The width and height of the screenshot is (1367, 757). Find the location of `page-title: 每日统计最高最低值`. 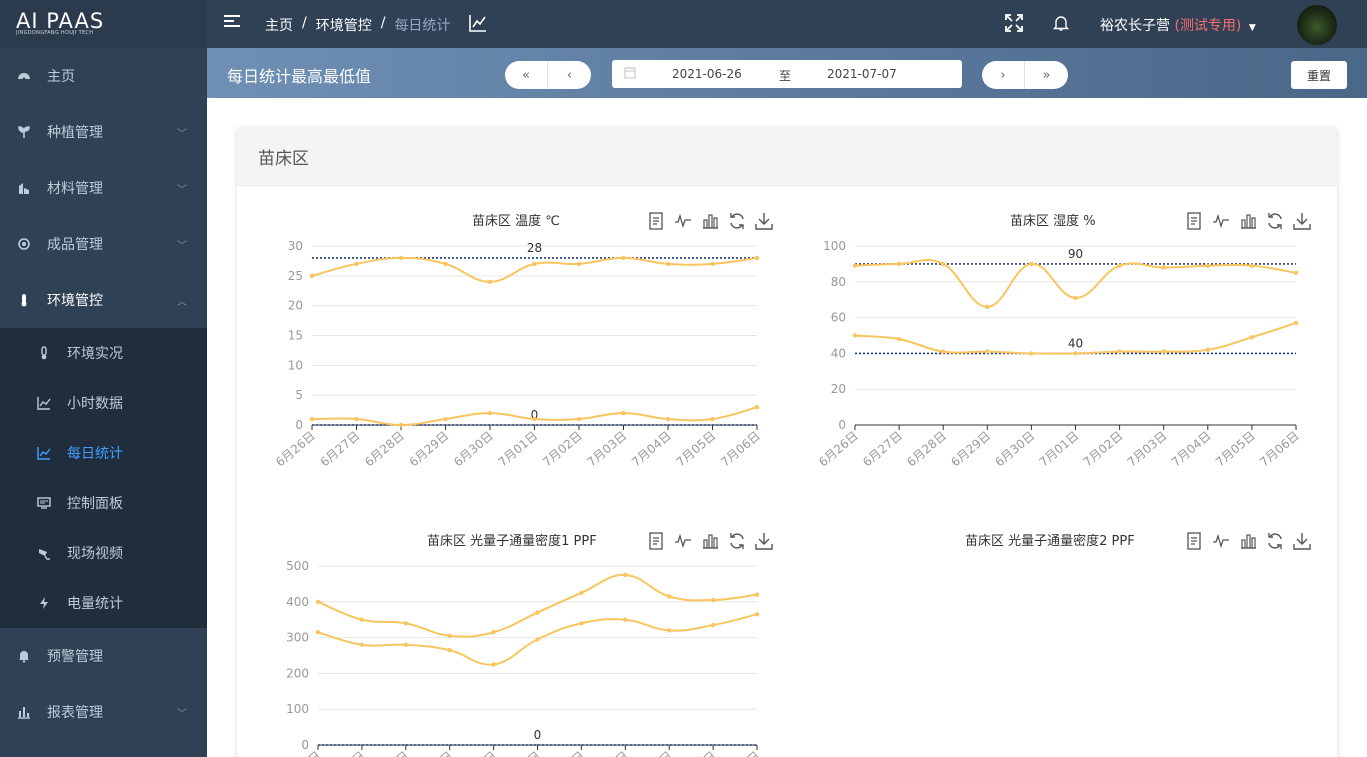

page-title: 每日统计最高最低值 is located at coordinates (299, 76).